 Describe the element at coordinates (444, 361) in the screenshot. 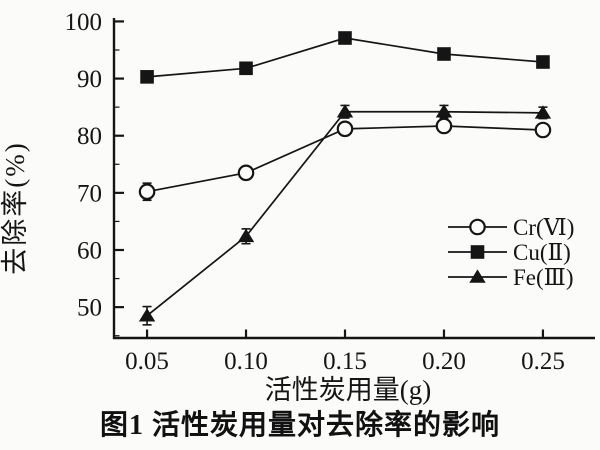

I see `x-tick-label: 0.20` at that location.